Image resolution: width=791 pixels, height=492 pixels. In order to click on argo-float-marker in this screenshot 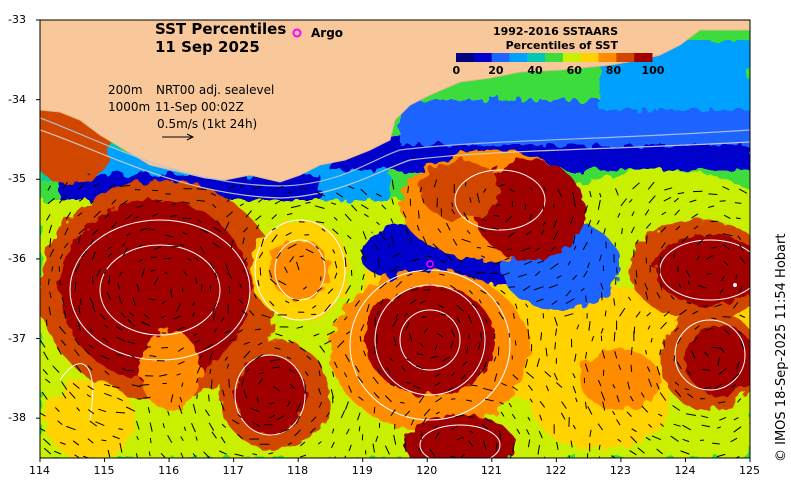, I will do `click(430, 264)`.